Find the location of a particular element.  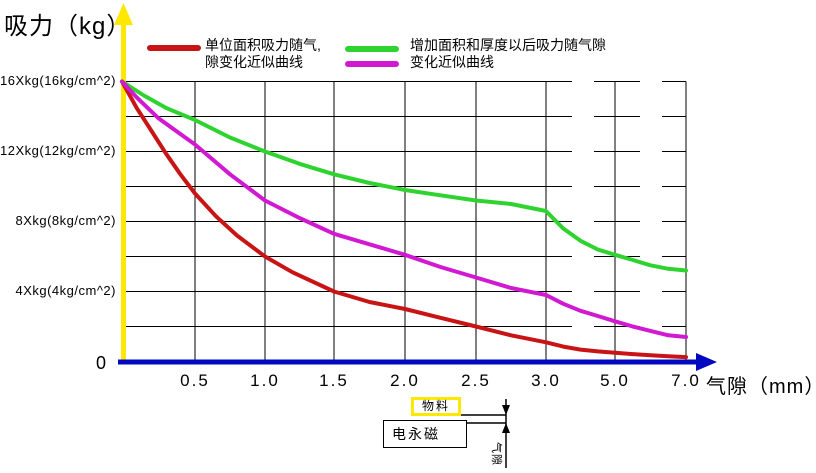

x-tick-label: 7.0 is located at coordinates (686, 380).